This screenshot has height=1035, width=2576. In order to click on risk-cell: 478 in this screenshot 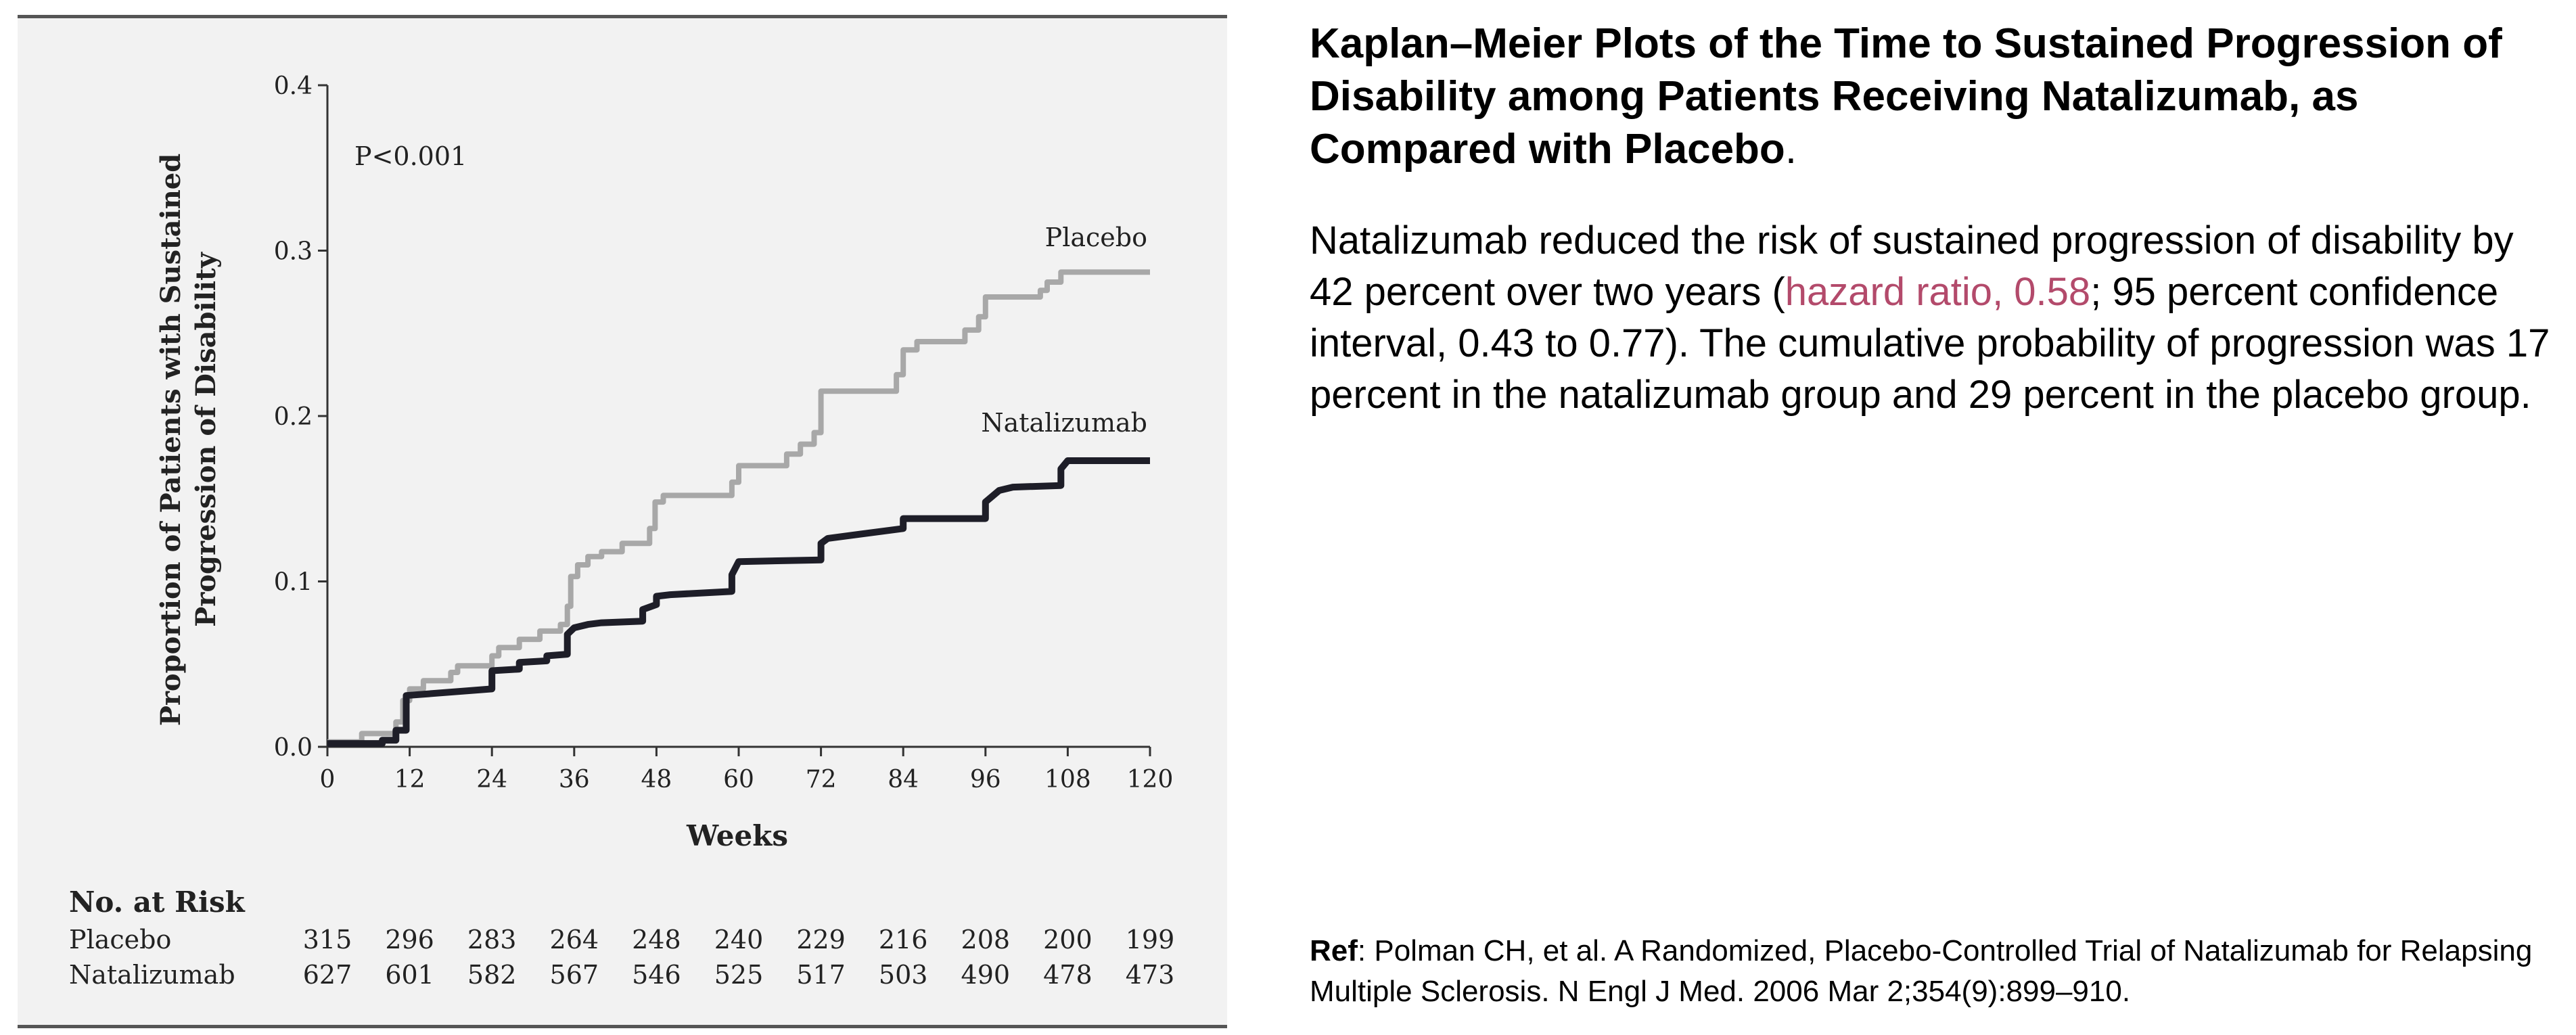, I will do `click(1067, 975)`.